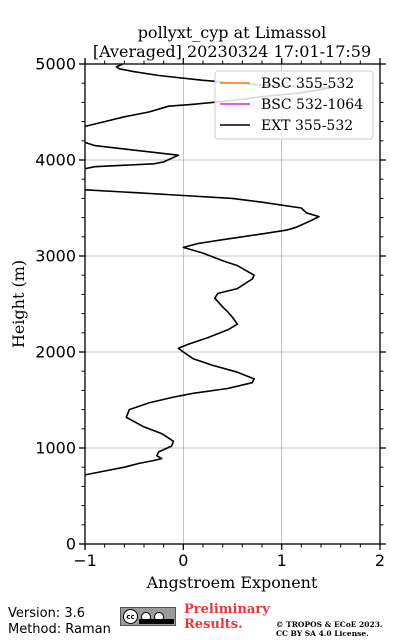 This screenshot has width=400, height=640. I want to click on x-tick-label: 2, so click(380, 560).